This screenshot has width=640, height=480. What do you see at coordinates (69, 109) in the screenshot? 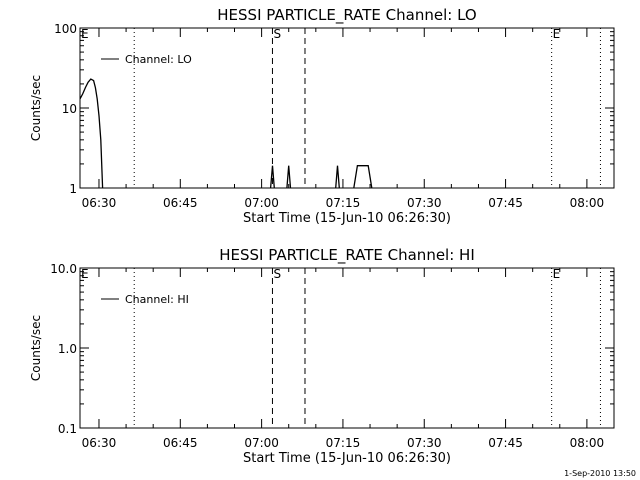
I see `y-tick-label: 10` at bounding box center [69, 109].